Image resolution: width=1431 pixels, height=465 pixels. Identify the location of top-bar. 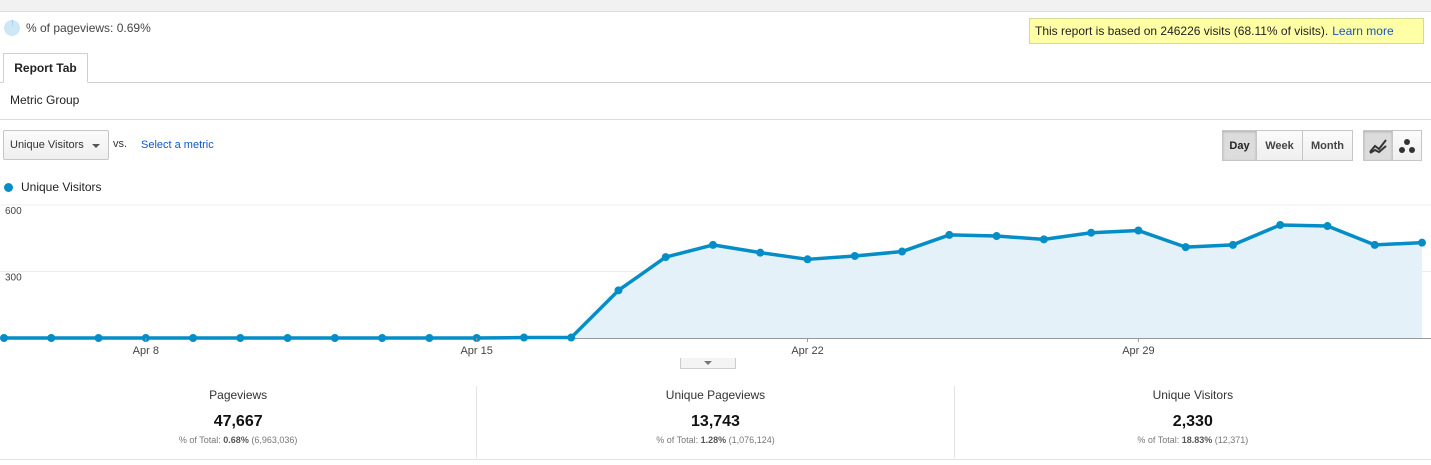
(715, 6).